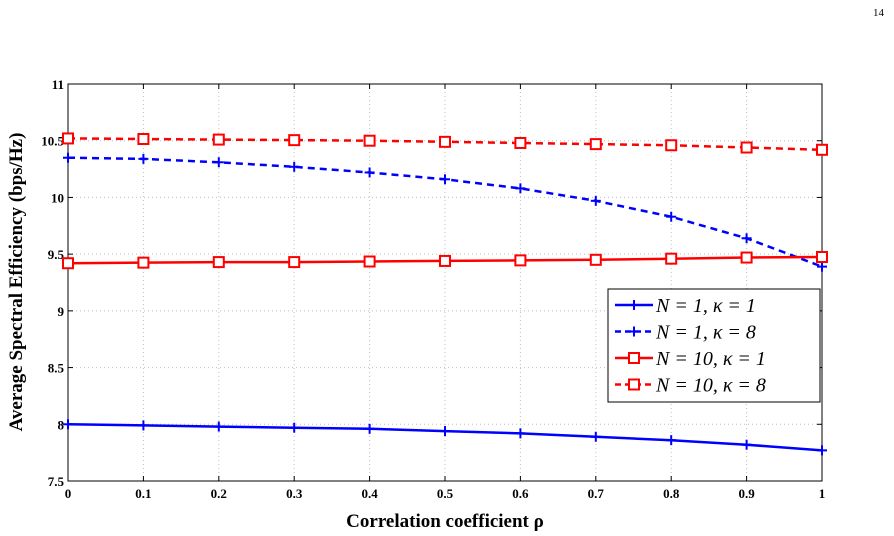 The width and height of the screenshot is (894, 536). I want to click on x-tick-label: 0.6, so click(520, 493).